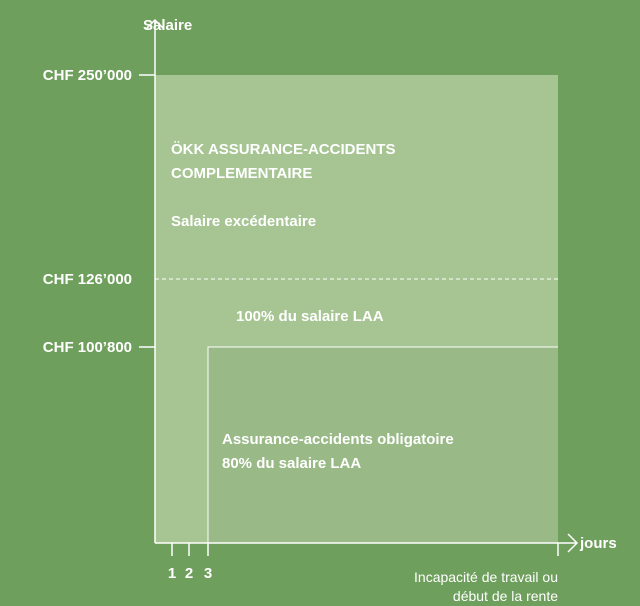  What do you see at coordinates (87, 347) in the screenshot?
I see `y-label: CHF 100’800` at bounding box center [87, 347].